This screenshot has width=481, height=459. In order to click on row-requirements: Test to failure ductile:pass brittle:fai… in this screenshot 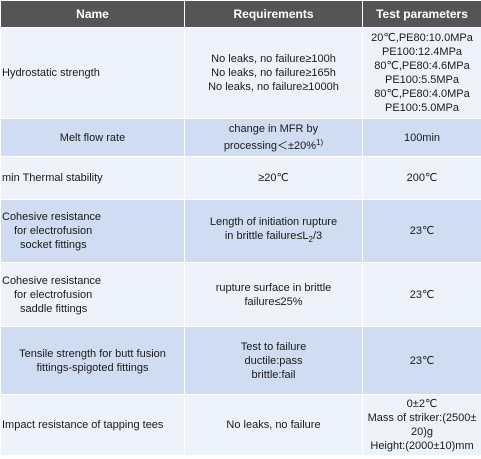, I will do `click(273, 360)`.